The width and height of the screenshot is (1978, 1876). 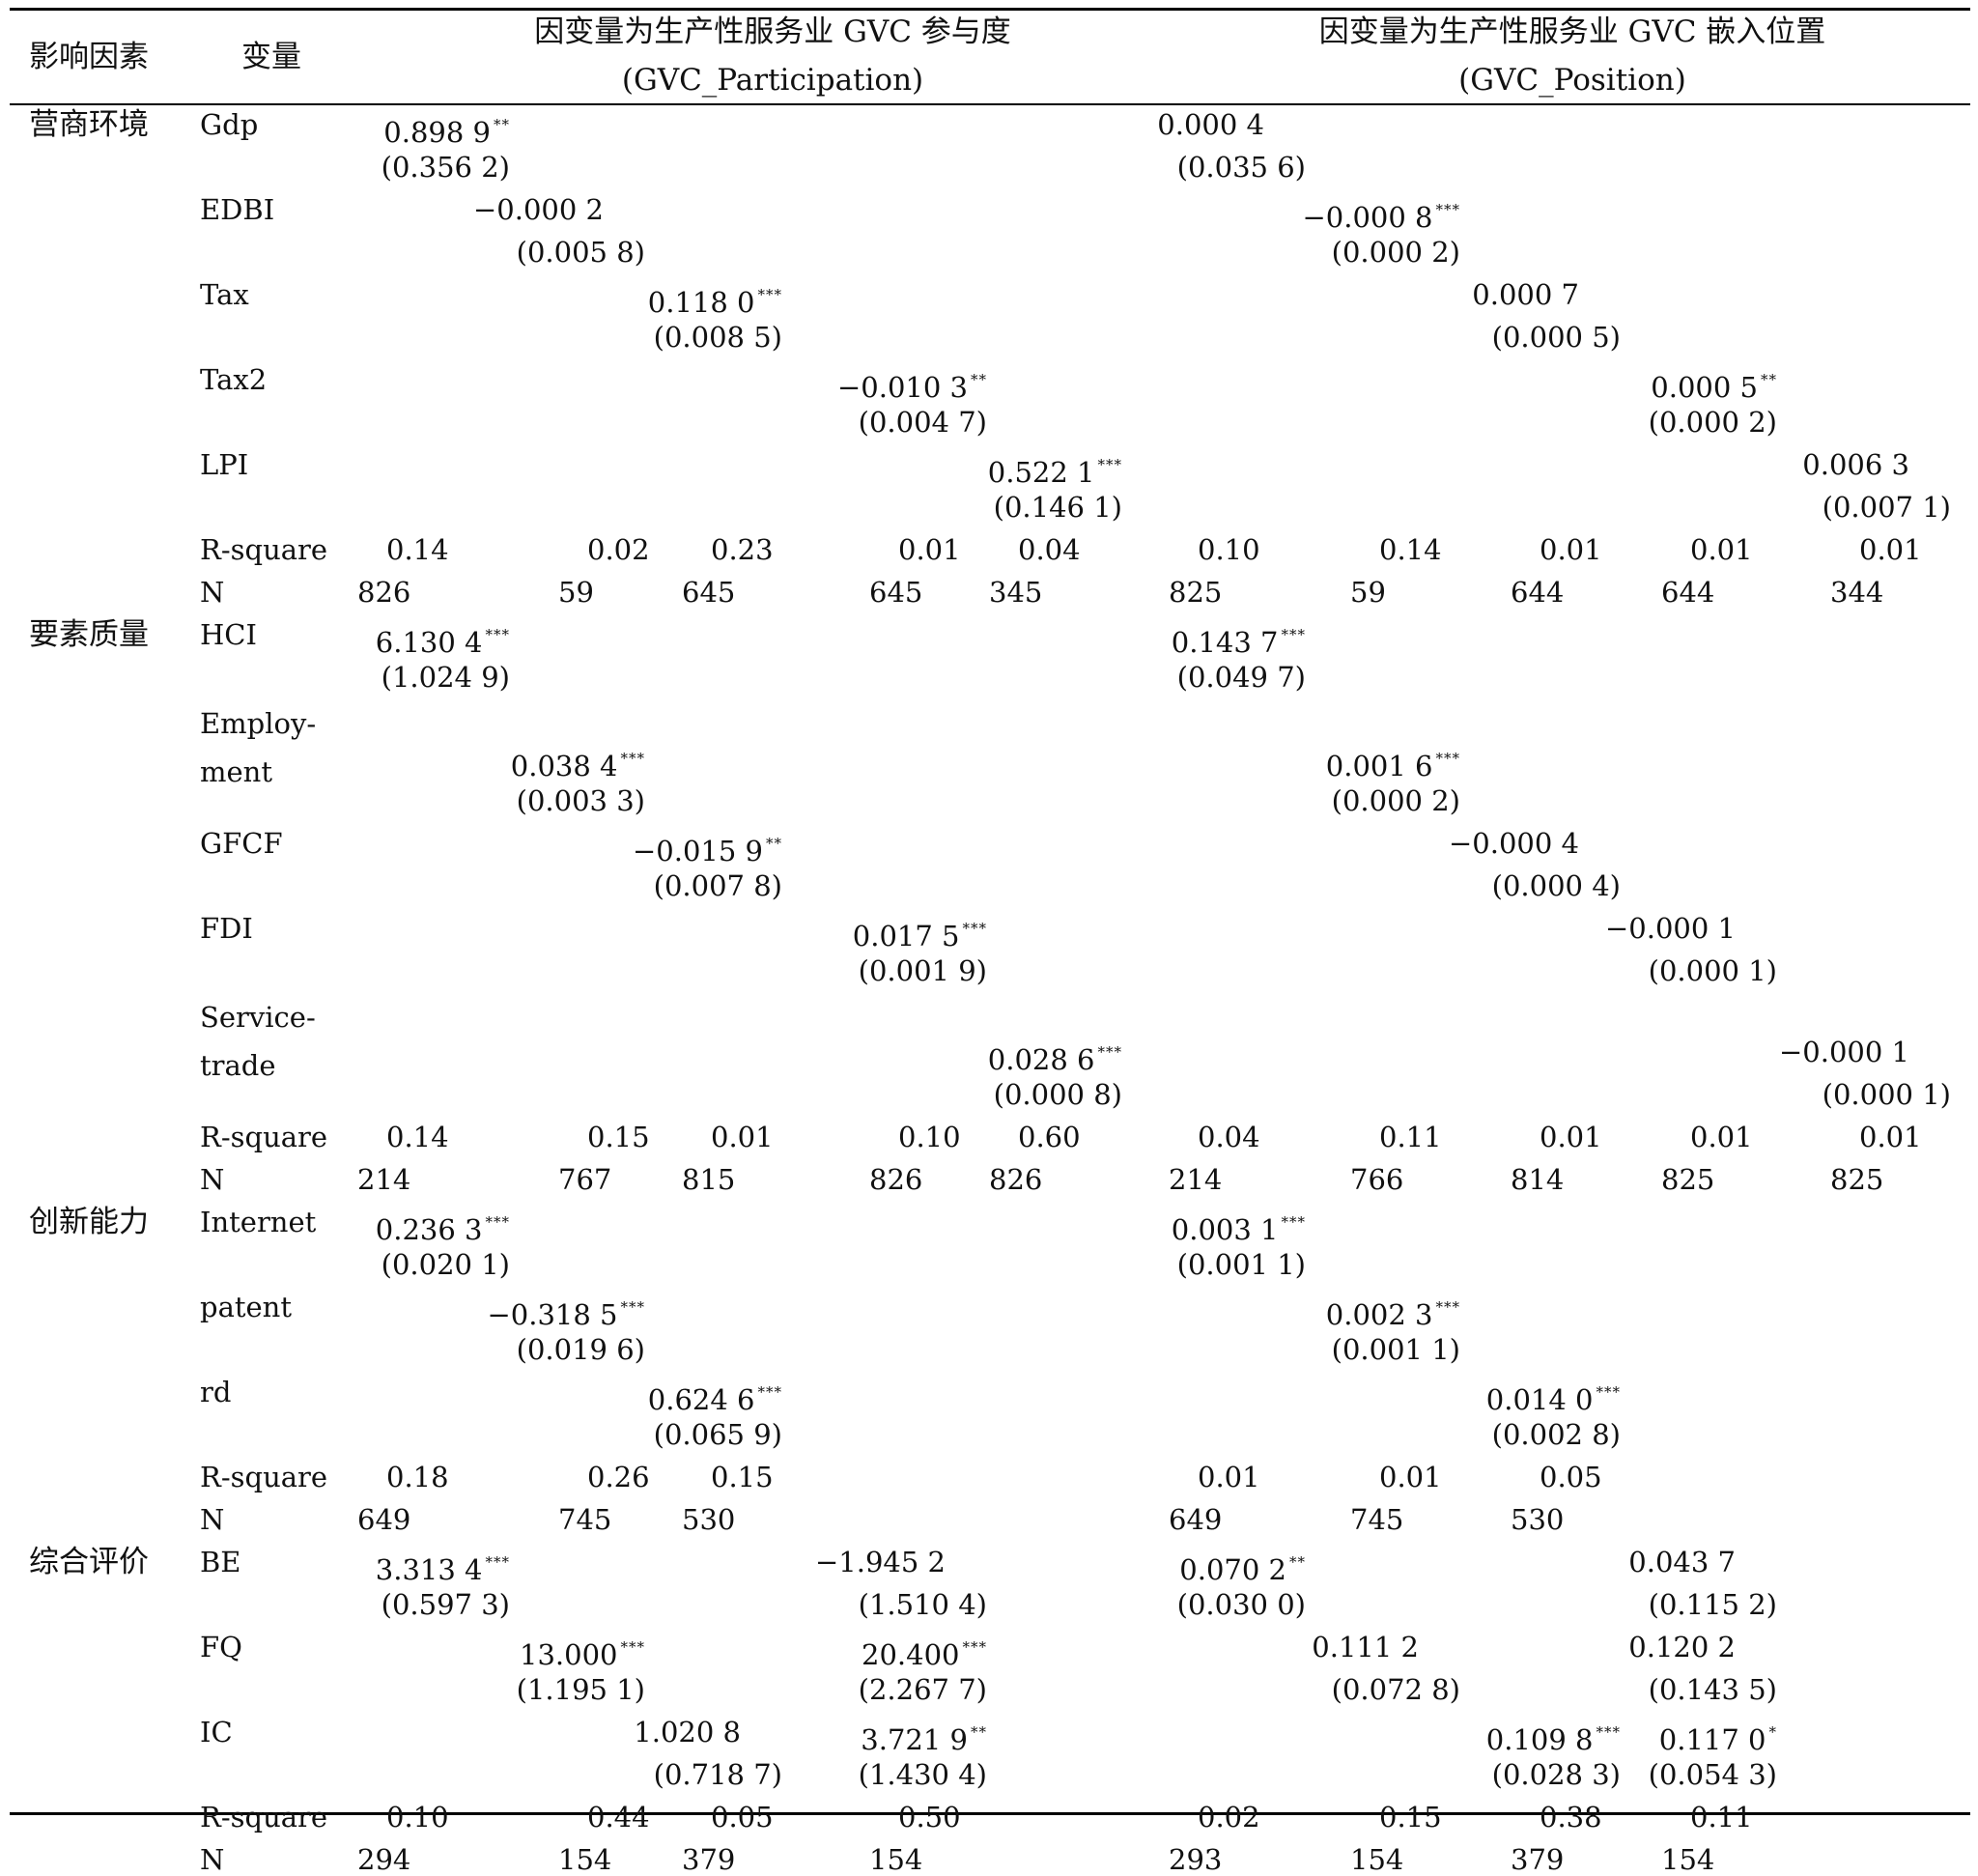 I want to click on variable-name: Tax2, so click(x=234, y=380).